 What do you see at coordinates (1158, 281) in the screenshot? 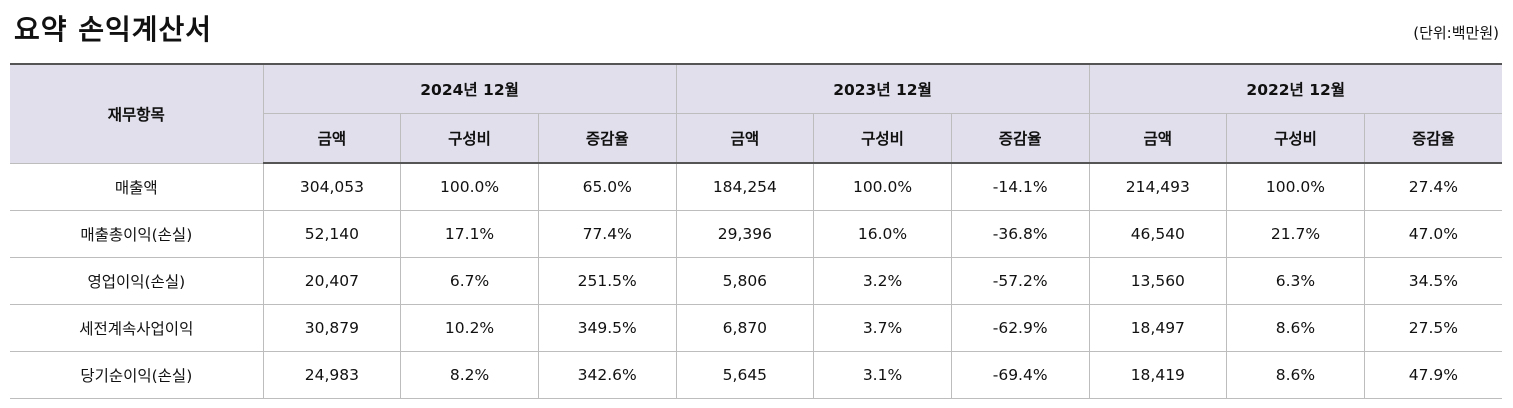
I see `cell-value: 13,560` at bounding box center [1158, 281].